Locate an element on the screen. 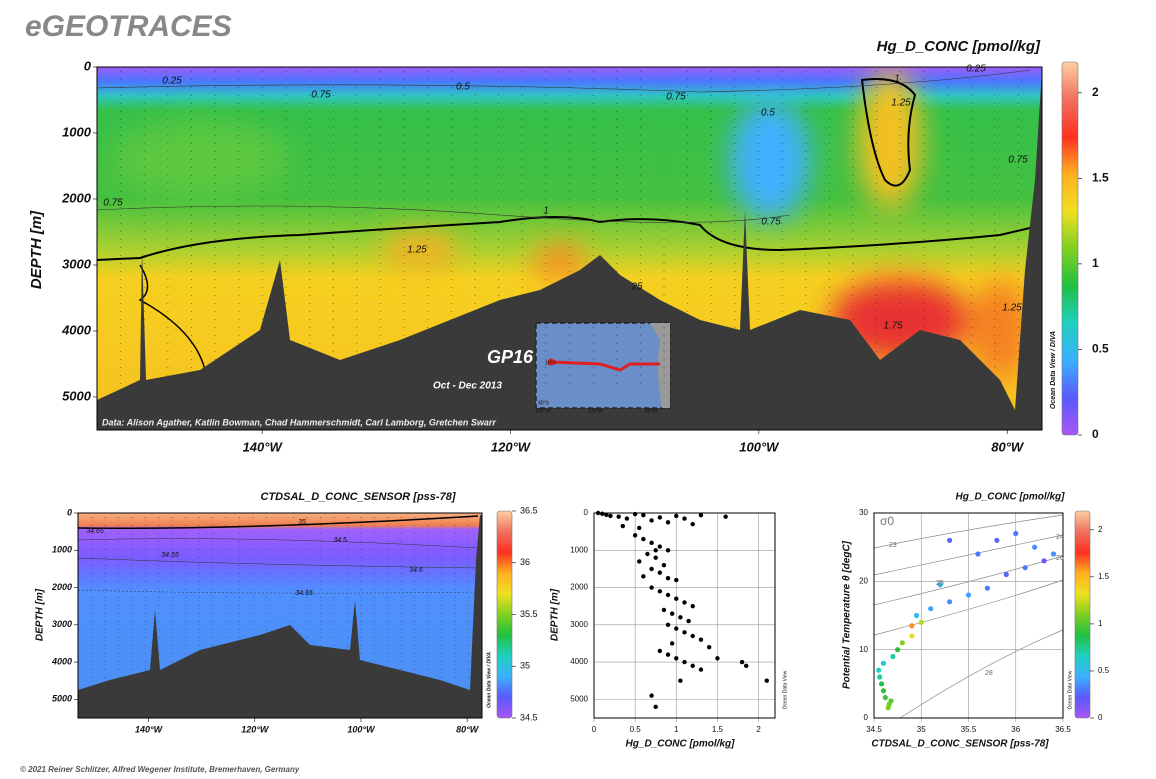 This screenshot has width=1156, height=779. colorbar-tick-label: 34.5 is located at coordinates (529, 717).